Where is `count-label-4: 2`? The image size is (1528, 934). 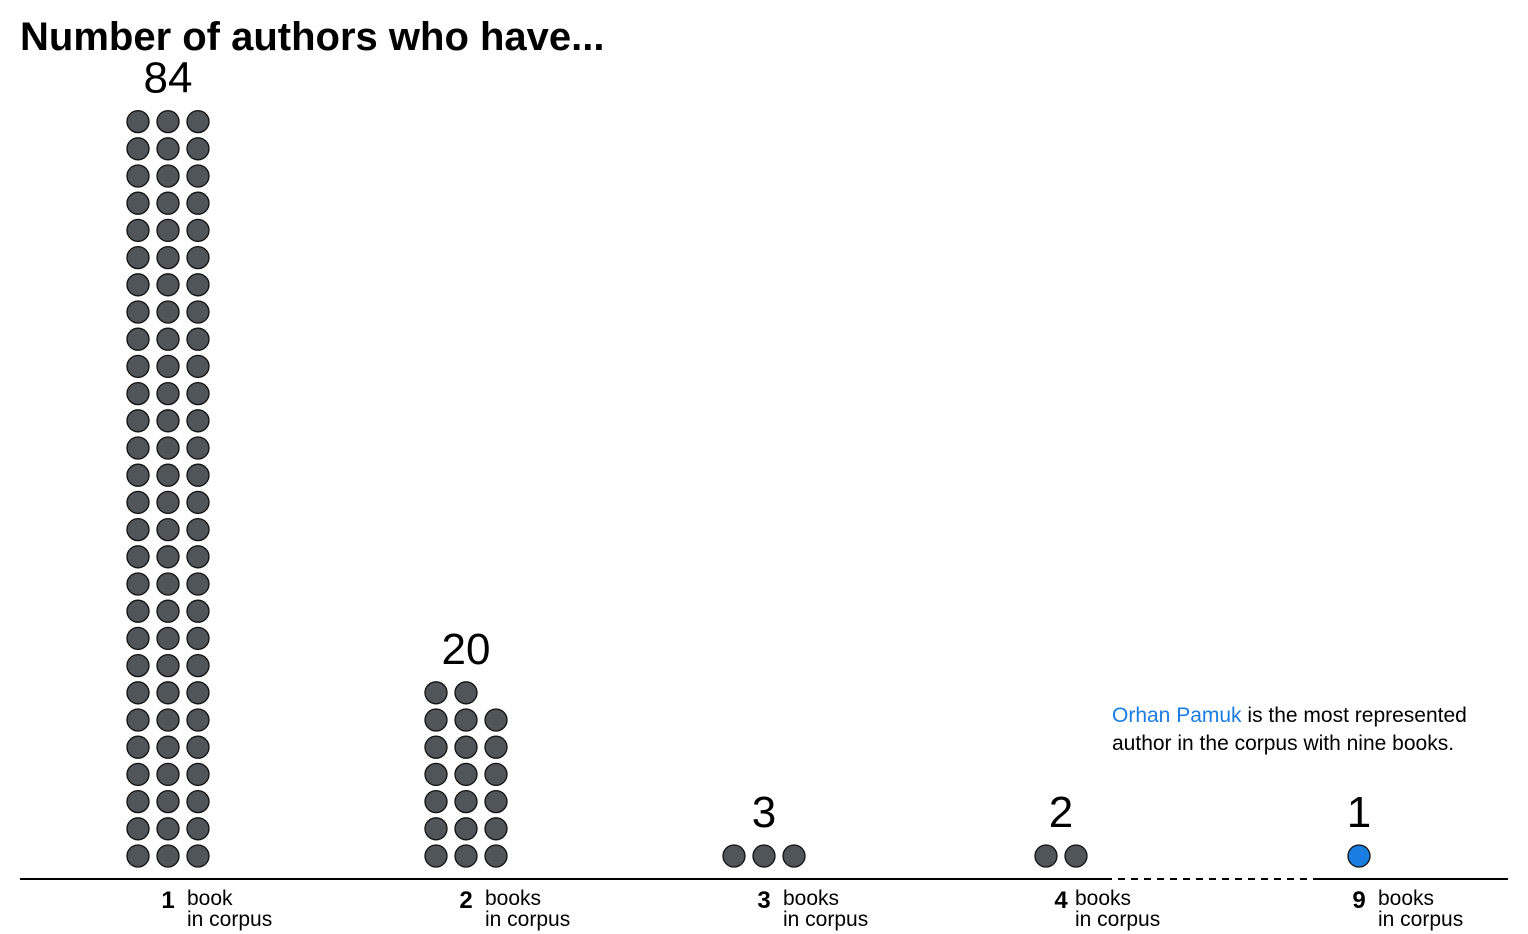 count-label-4: 2 is located at coordinates (1061, 812).